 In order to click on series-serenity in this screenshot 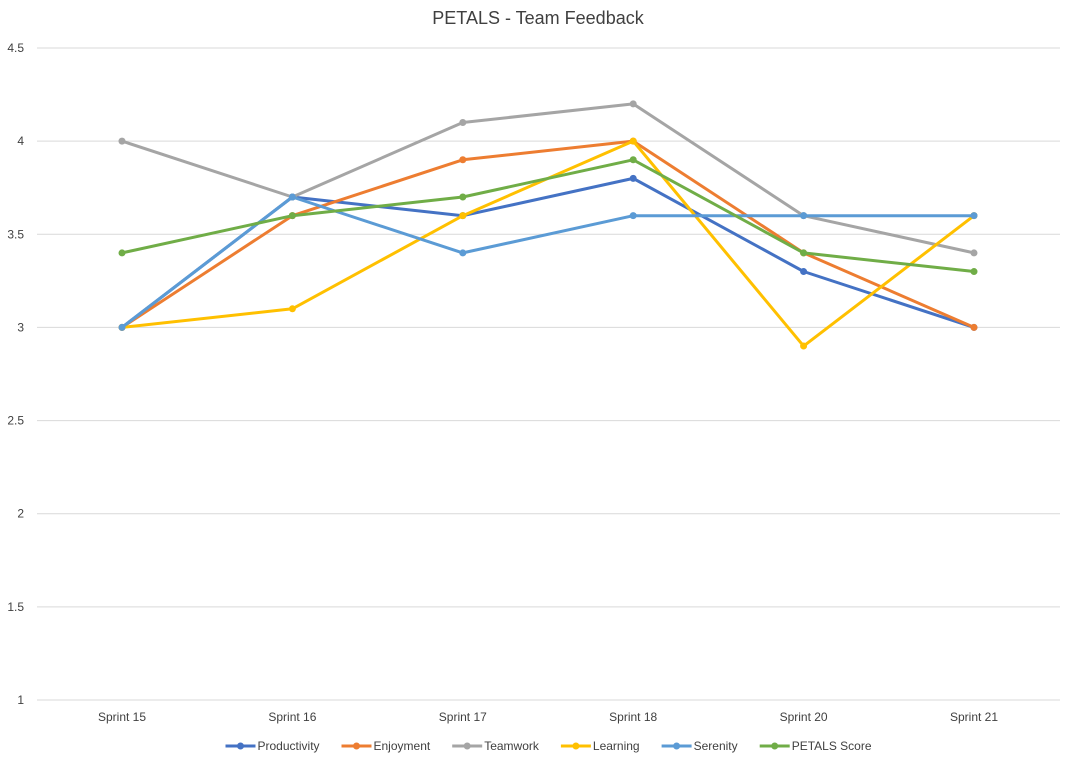, I will do `click(548, 262)`.